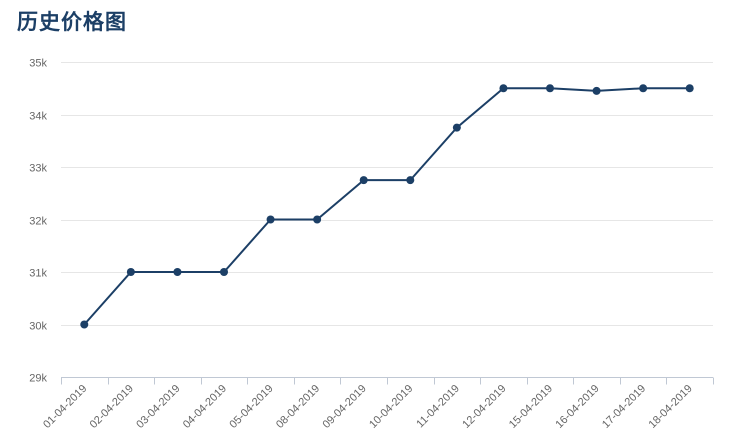  Describe the element at coordinates (65, 407) in the screenshot. I see `x-tick-label: 01-04-2019` at that location.